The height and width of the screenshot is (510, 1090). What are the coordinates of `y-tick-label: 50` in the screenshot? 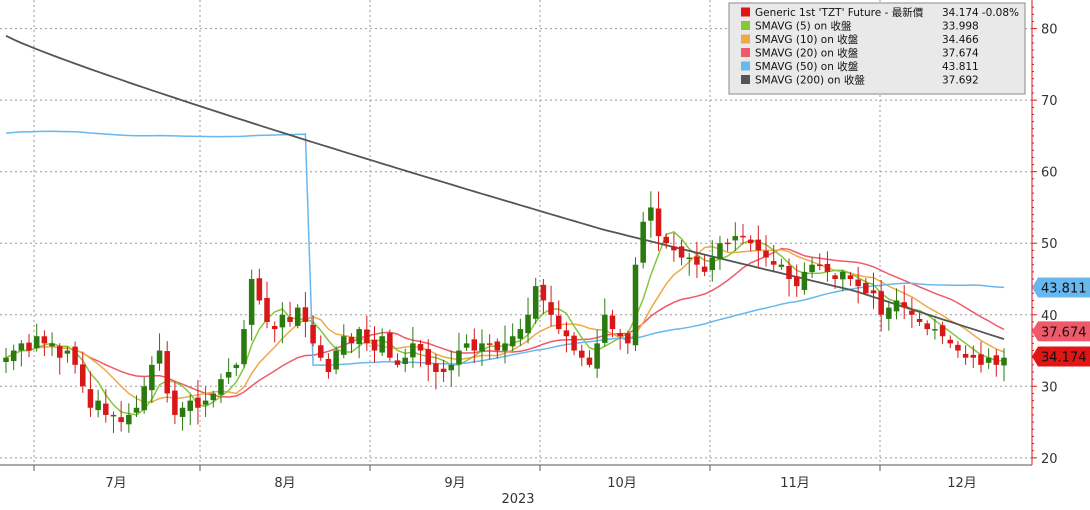 It's located at (1049, 244).